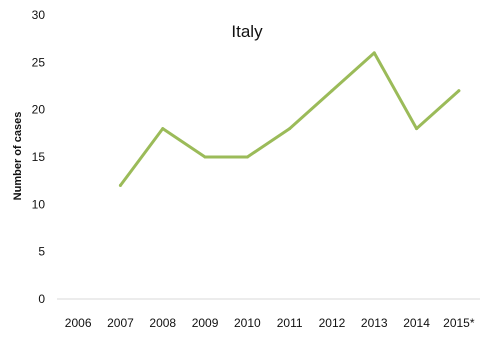  Describe the element at coordinates (290, 323) in the screenshot. I see `x-tick-label: 2011` at that location.